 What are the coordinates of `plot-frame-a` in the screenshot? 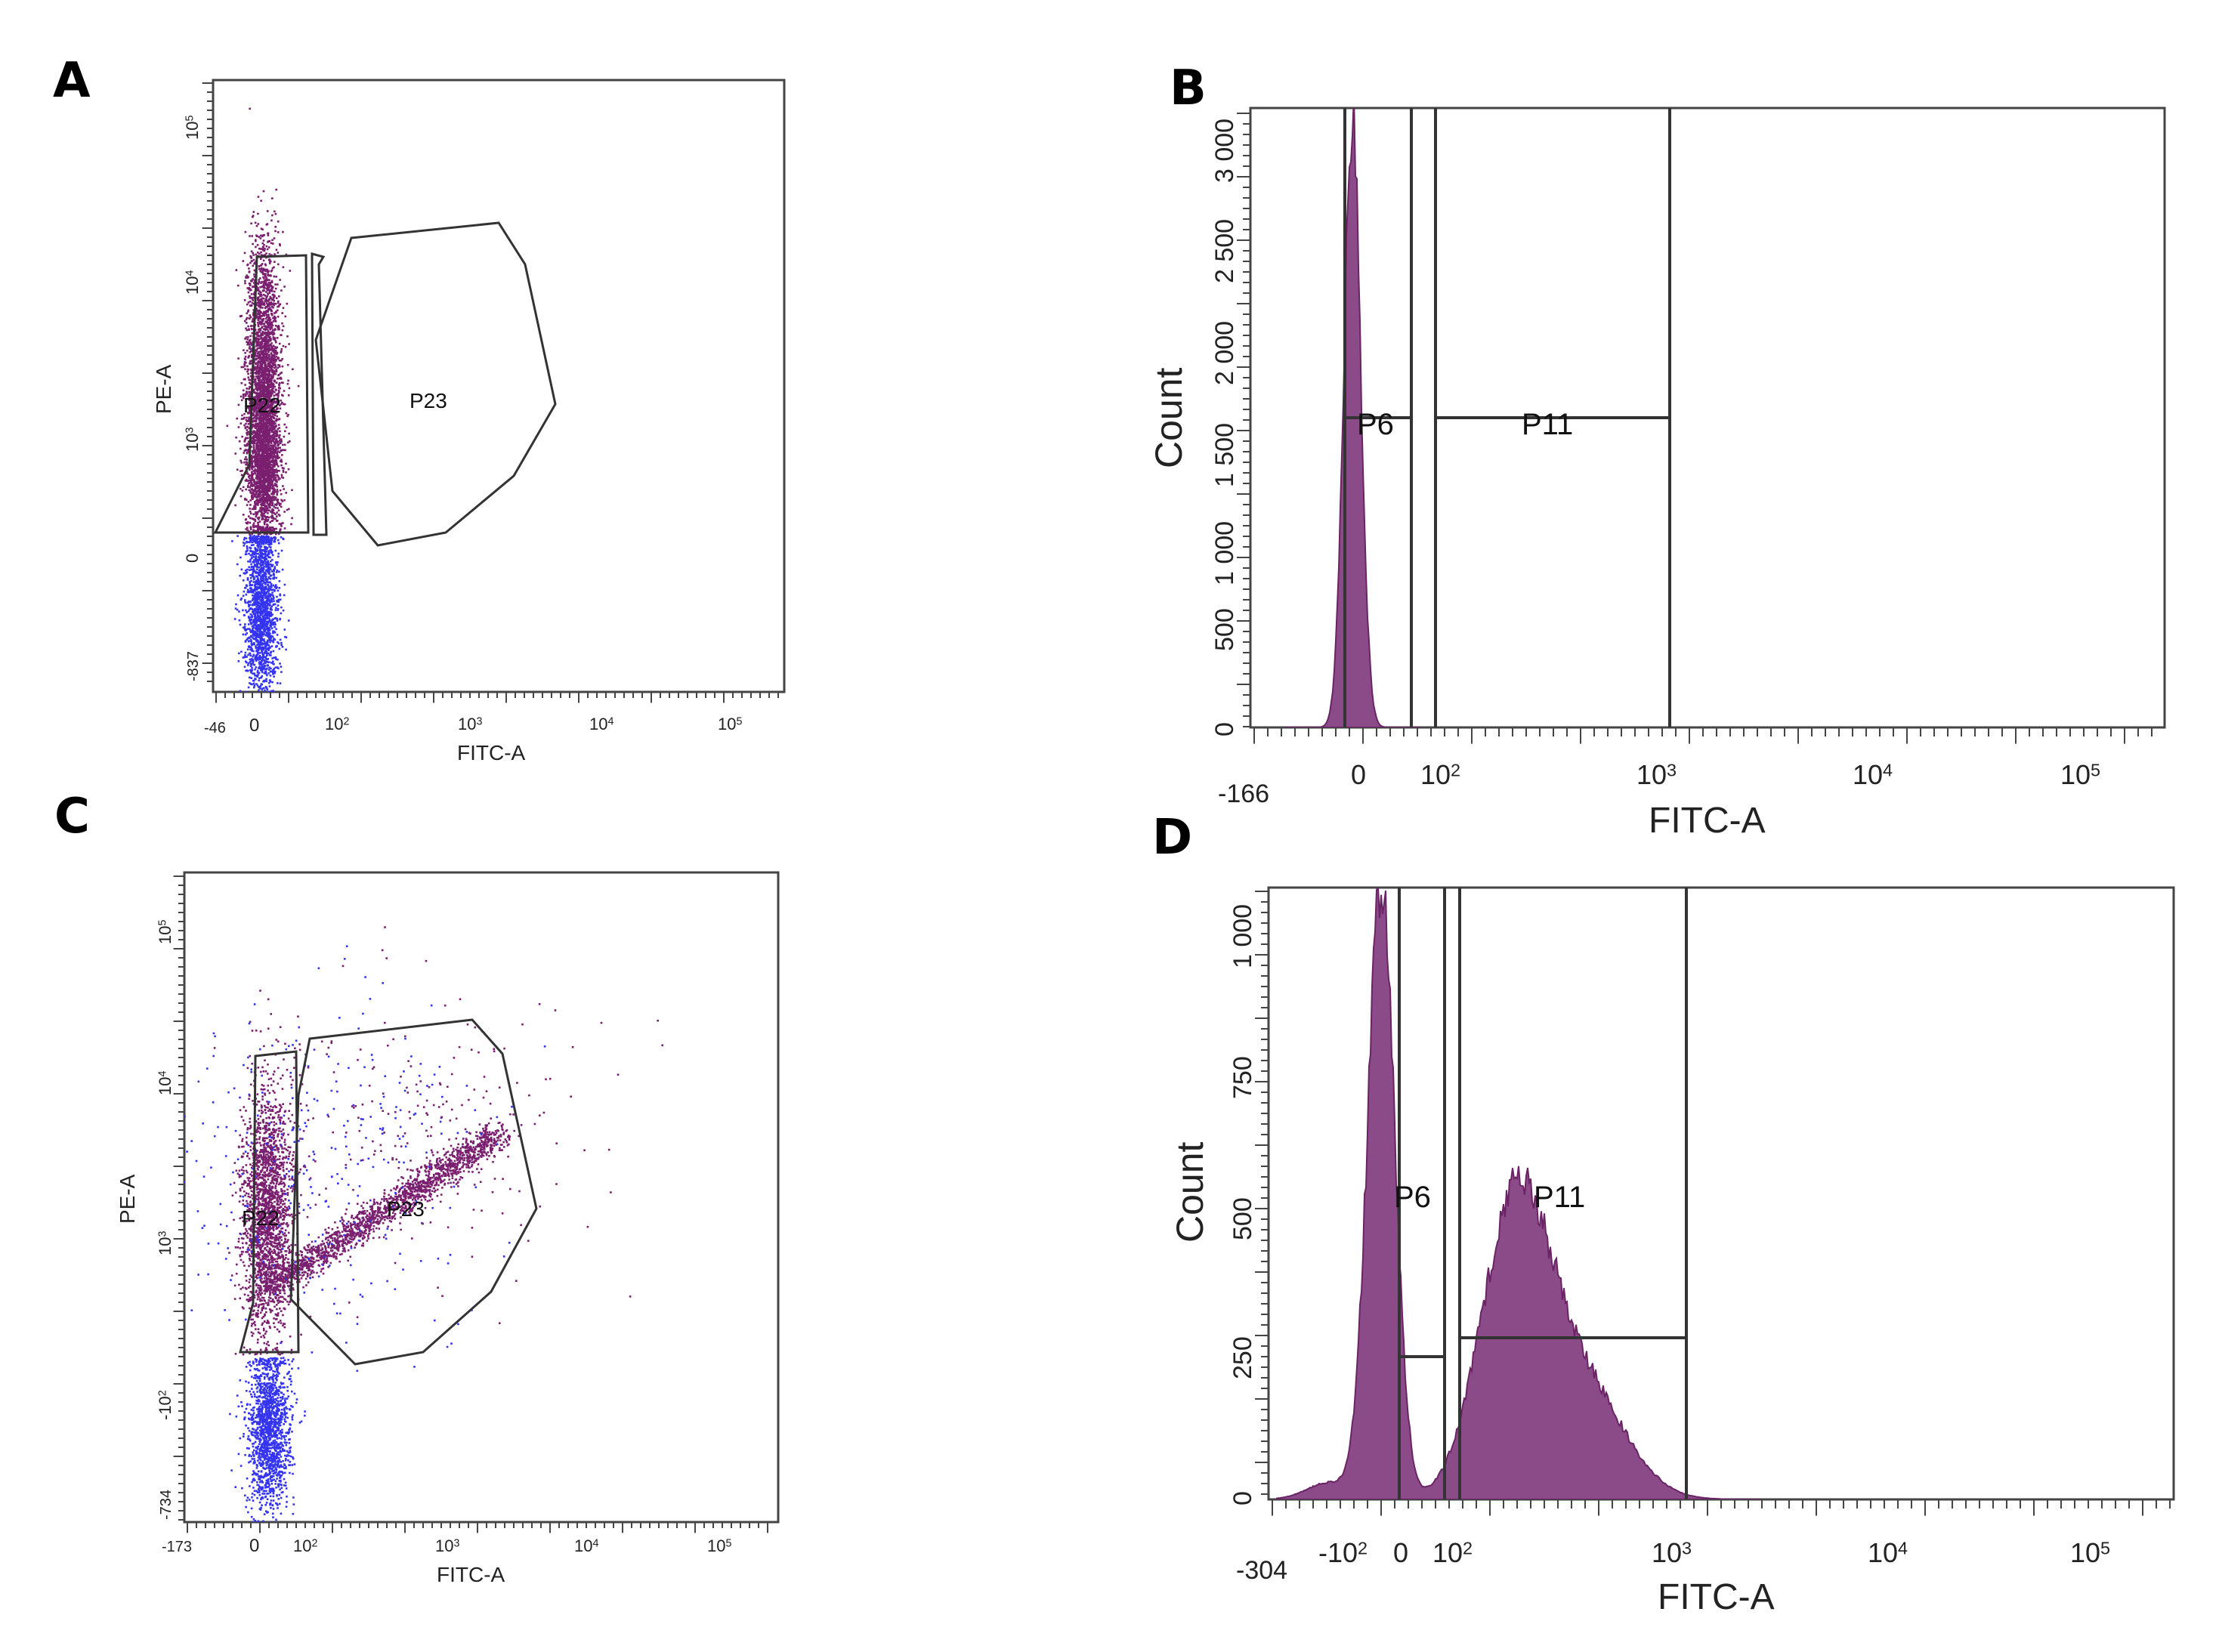 It's located at (499, 386).